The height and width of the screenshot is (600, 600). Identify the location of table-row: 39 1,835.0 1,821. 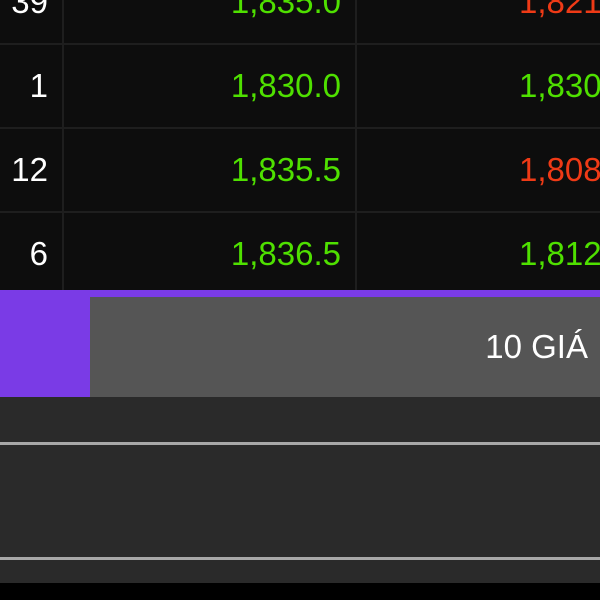
(300, 22).